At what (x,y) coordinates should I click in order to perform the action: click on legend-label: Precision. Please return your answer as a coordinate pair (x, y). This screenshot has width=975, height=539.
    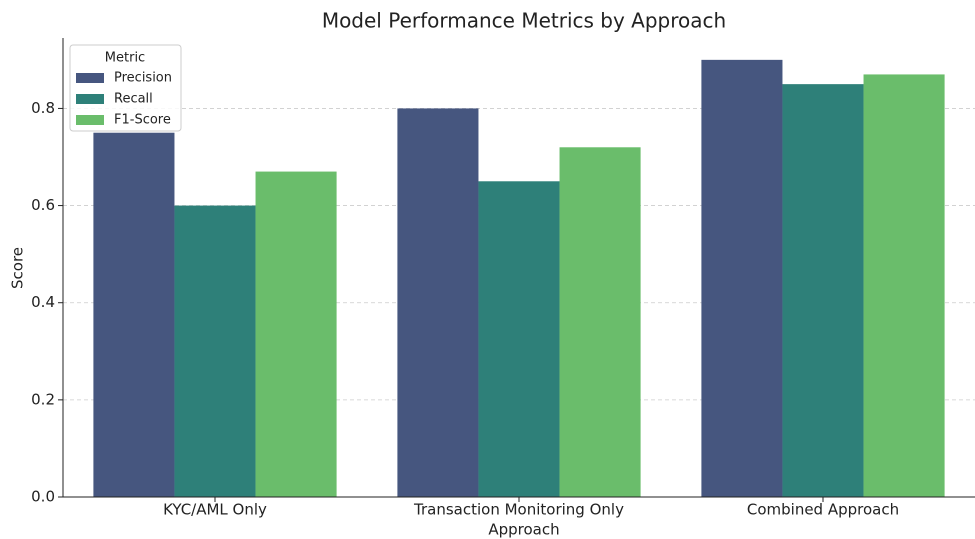
    Looking at the image, I should click on (143, 78).